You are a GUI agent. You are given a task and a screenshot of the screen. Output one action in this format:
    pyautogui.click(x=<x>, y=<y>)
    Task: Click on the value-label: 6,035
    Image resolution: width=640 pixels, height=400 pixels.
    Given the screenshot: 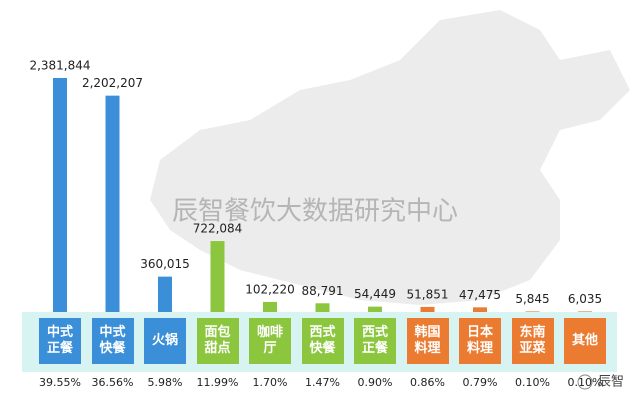 What is the action you would take?
    pyautogui.click(x=585, y=299)
    